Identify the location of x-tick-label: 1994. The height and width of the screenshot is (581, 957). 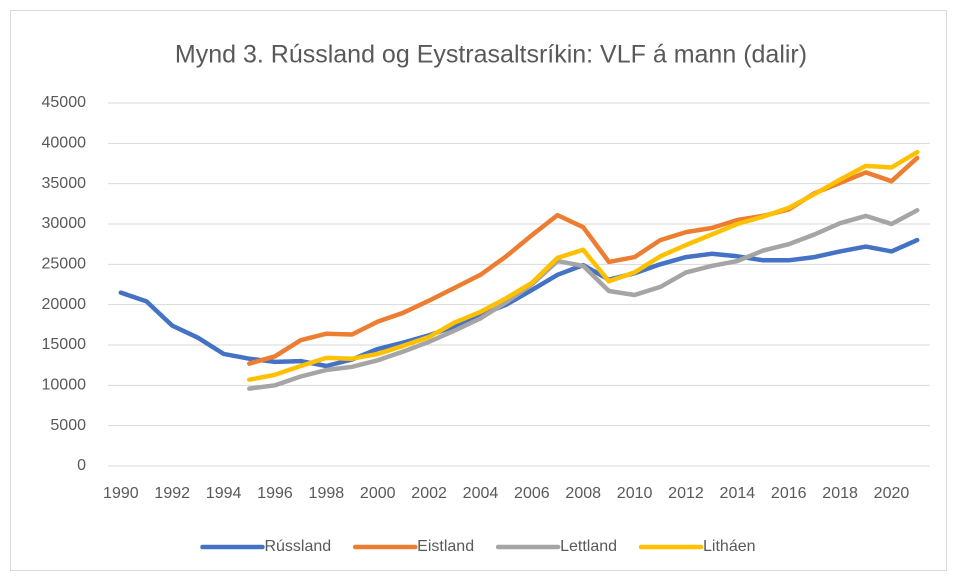
(224, 493).